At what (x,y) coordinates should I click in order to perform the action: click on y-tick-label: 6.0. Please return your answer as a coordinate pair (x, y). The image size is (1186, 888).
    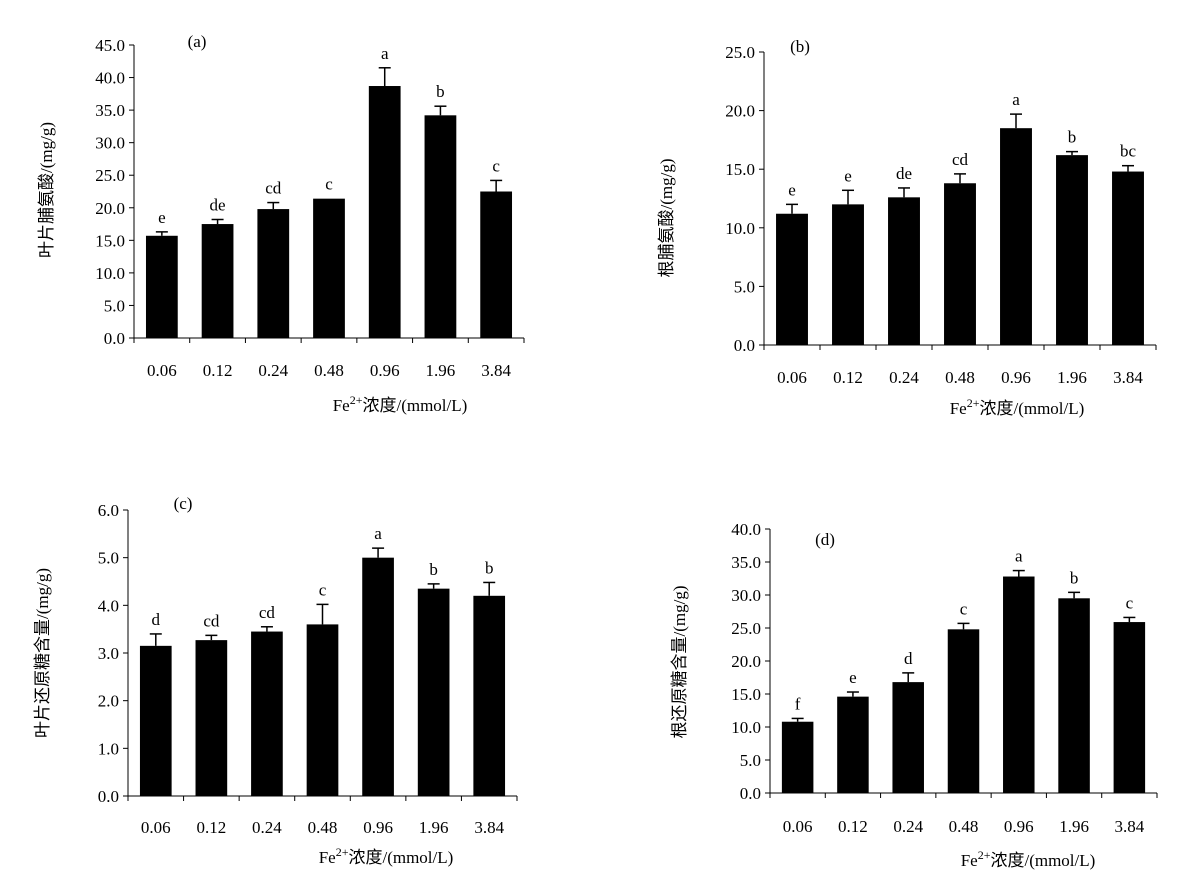
    Looking at the image, I should click on (108, 510).